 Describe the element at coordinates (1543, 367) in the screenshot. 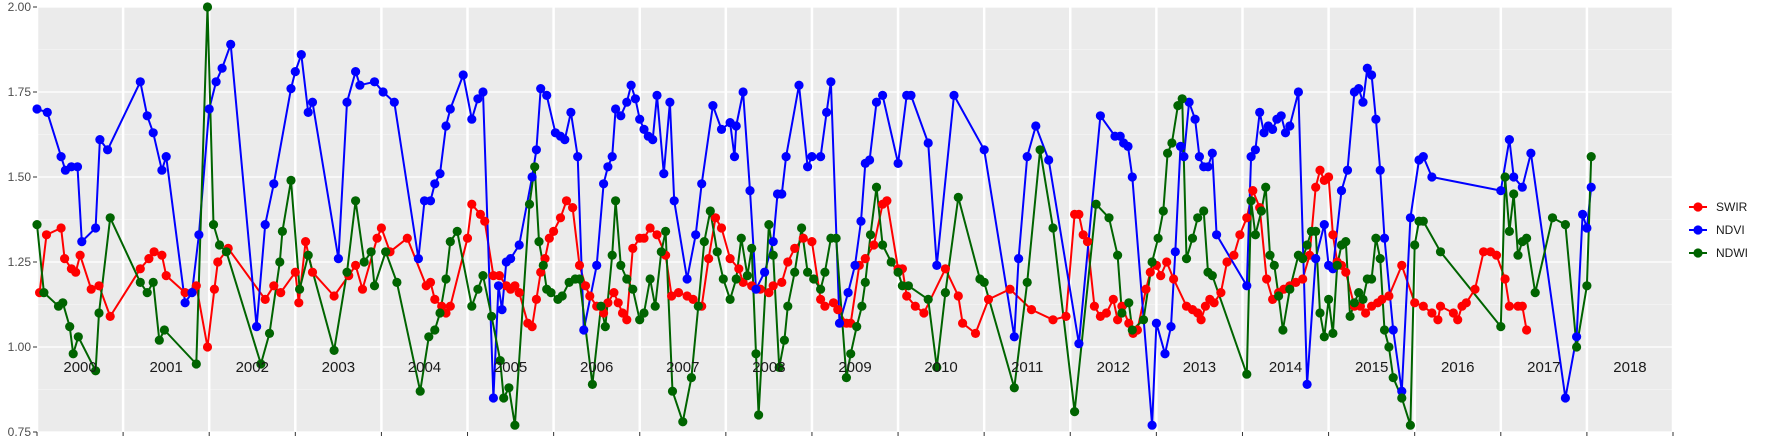

I see `year-label: 2017` at that location.